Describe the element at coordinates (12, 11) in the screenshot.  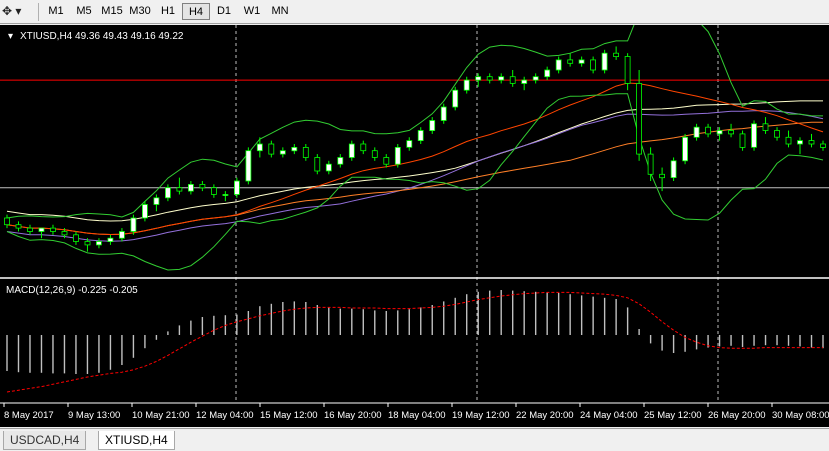
I see `crosshair-icon: ✥ ▾` at that location.